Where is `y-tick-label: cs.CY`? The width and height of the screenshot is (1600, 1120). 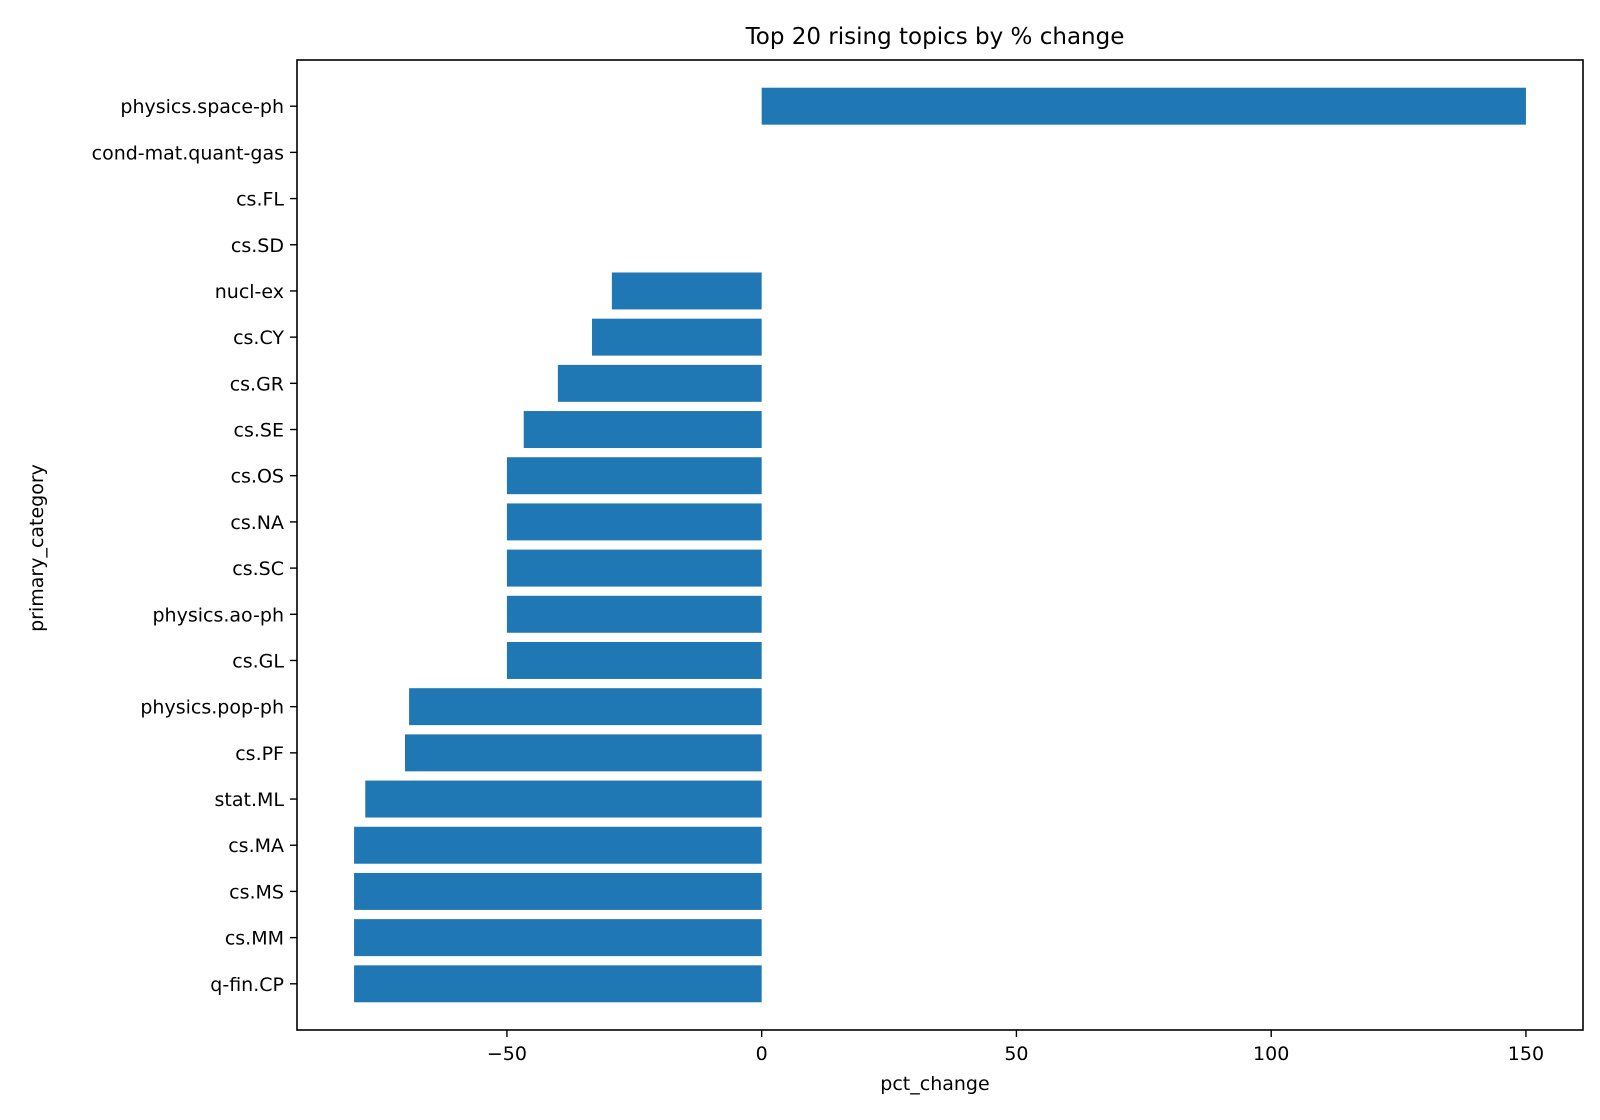 y-tick-label: cs.CY is located at coordinates (258, 338).